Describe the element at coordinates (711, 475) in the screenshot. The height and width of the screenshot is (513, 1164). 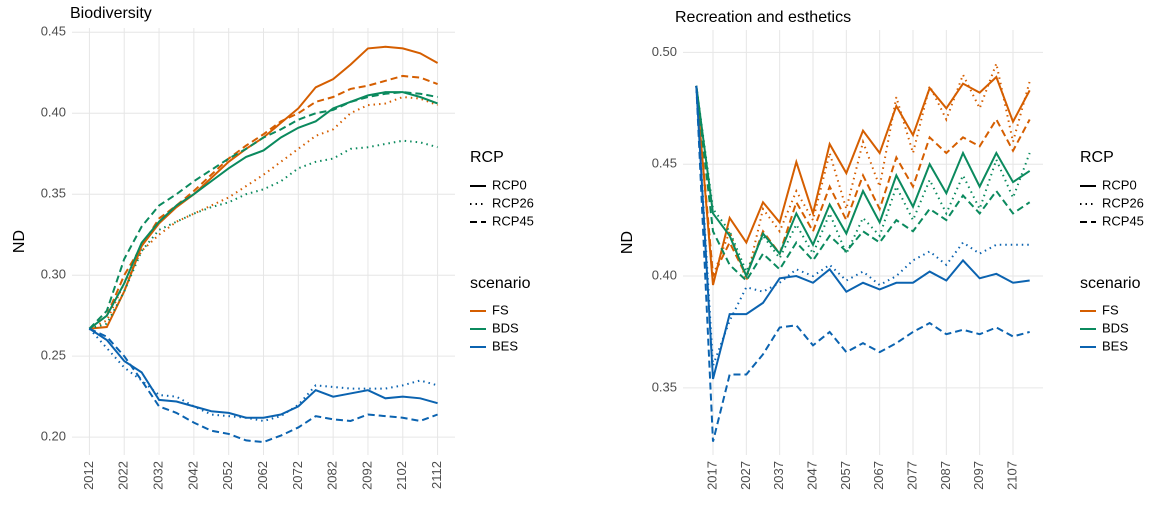
I see `x-tick-label: 2017` at that location.